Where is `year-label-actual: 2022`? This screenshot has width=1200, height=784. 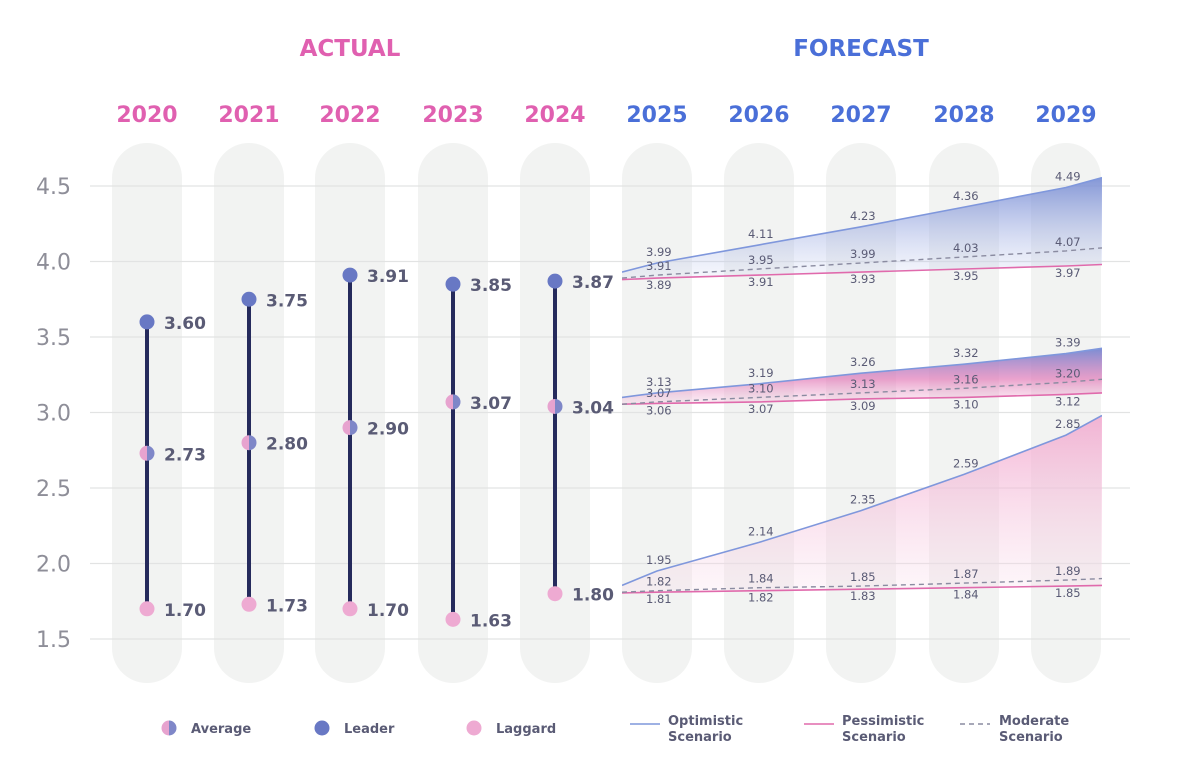 year-label-actual: 2022 is located at coordinates (349, 115).